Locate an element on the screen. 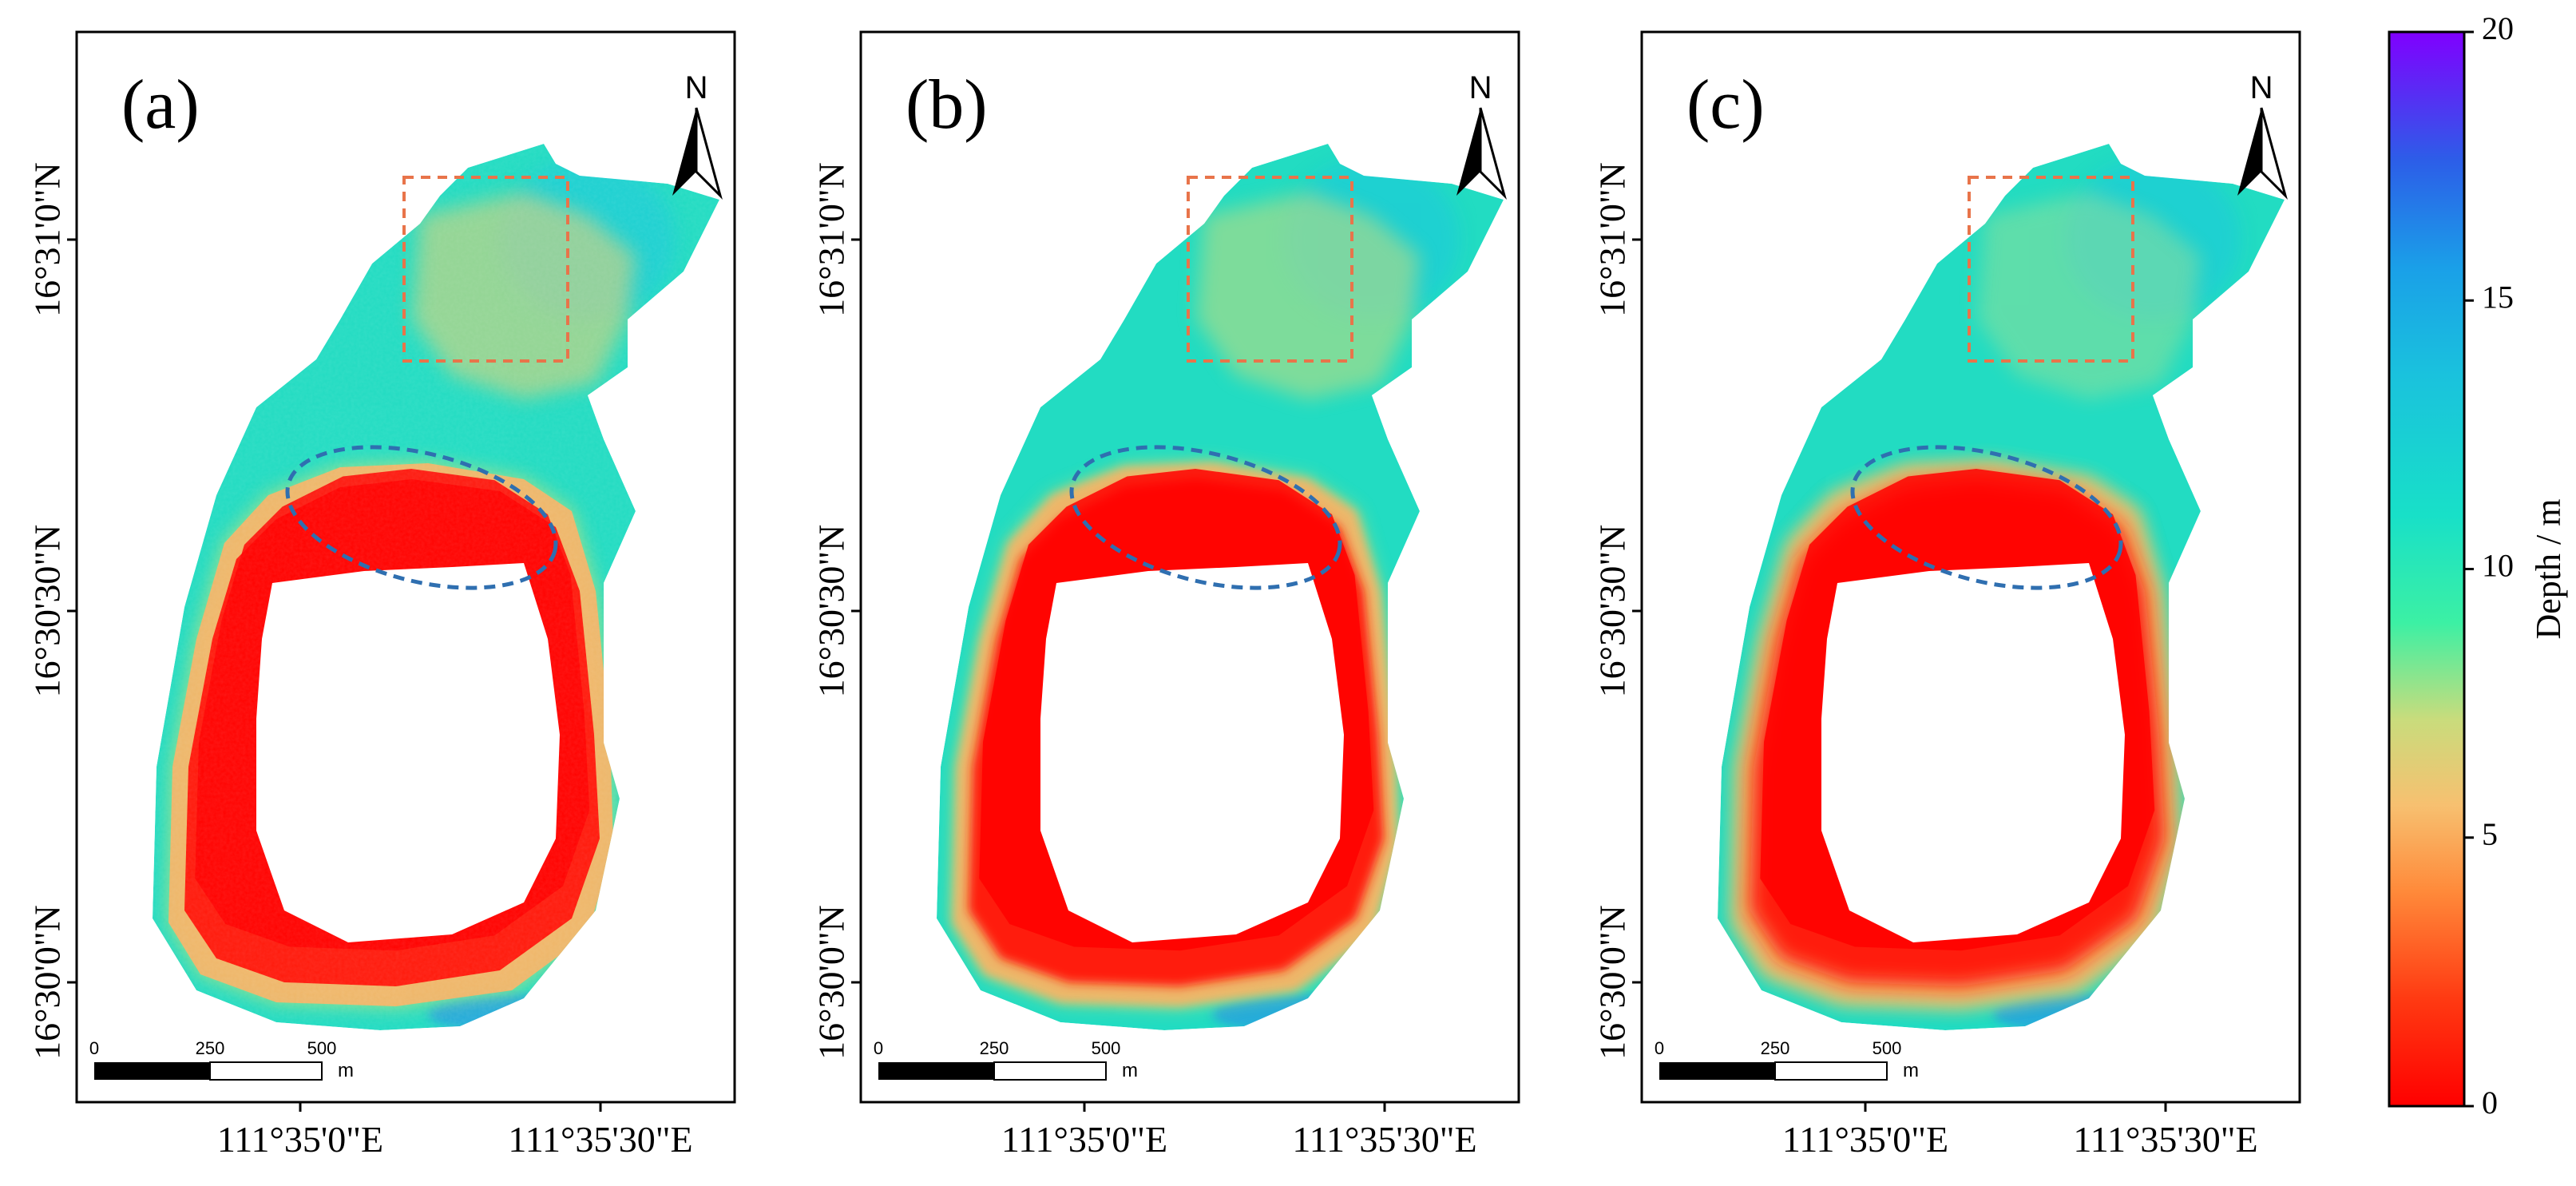 This screenshot has width=2576, height=1186. colorbar-tick-label: 20 is located at coordinates (2498, 28).